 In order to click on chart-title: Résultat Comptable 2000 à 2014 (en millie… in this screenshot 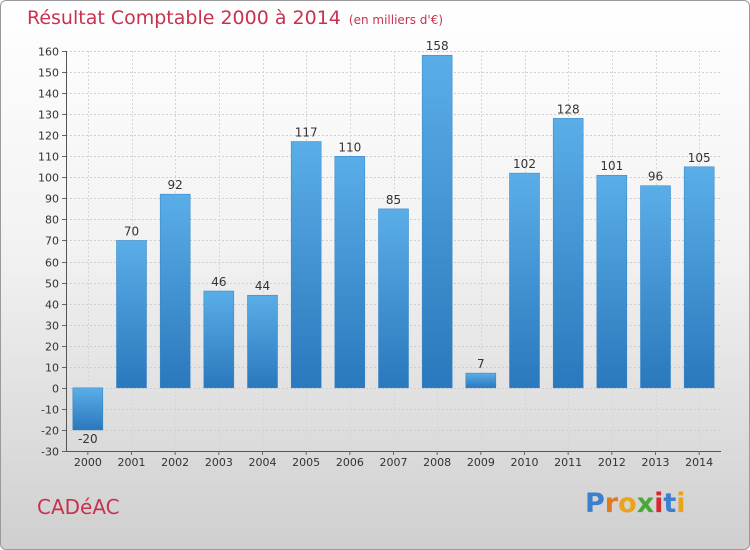, I will do `click(235, 18)`.